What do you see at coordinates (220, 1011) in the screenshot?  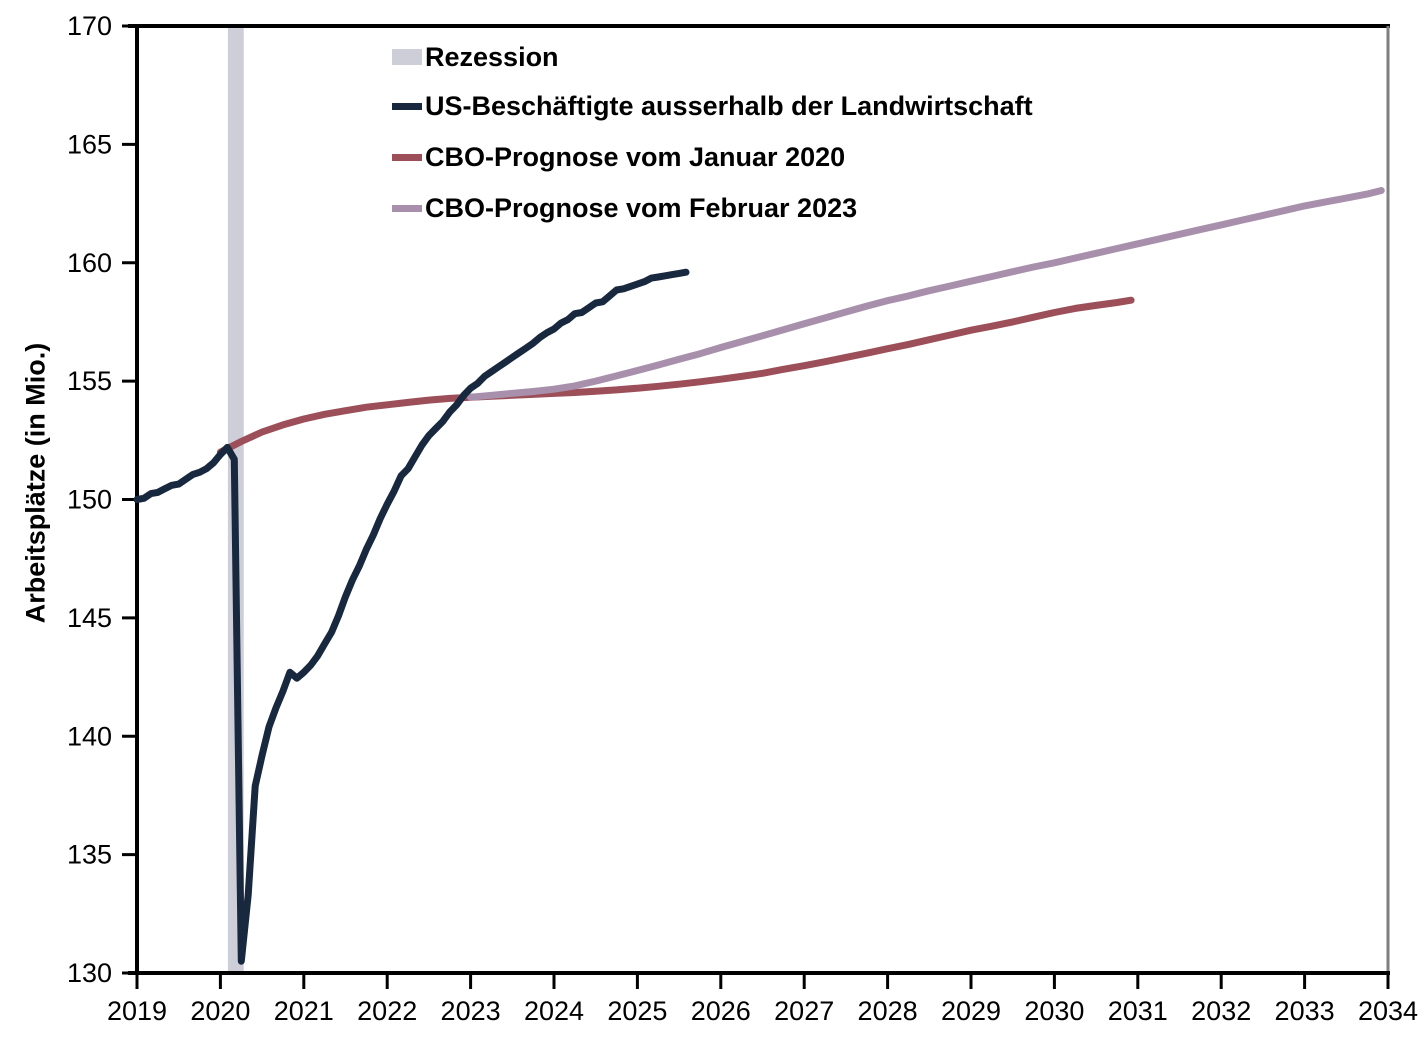 I see `x-tick-label: 2020` at bounding box center [220, 1011].